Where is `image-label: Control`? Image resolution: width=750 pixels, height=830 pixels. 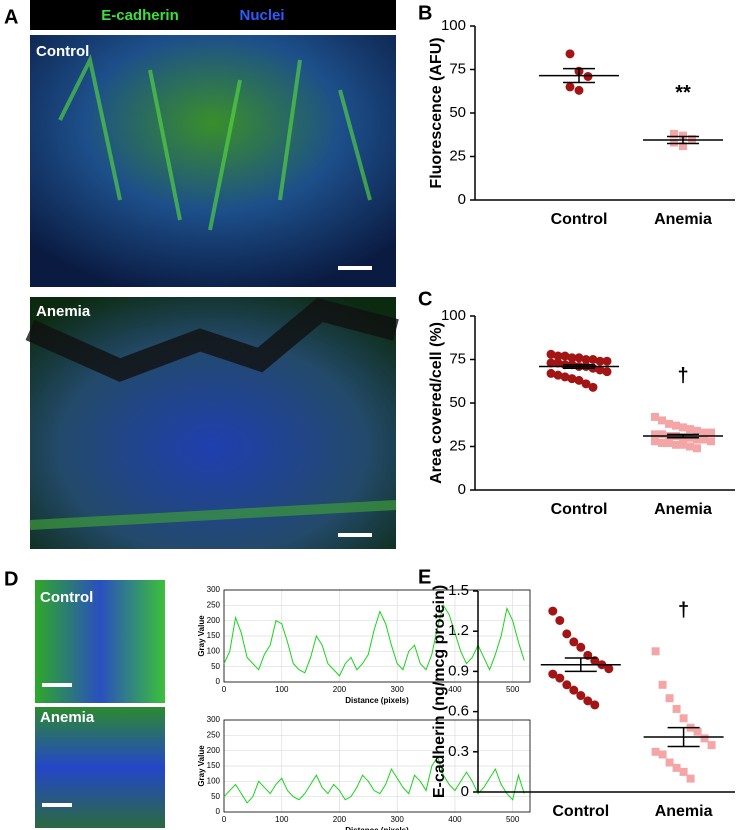
image-label: Control is located at coordinates (66, 597).